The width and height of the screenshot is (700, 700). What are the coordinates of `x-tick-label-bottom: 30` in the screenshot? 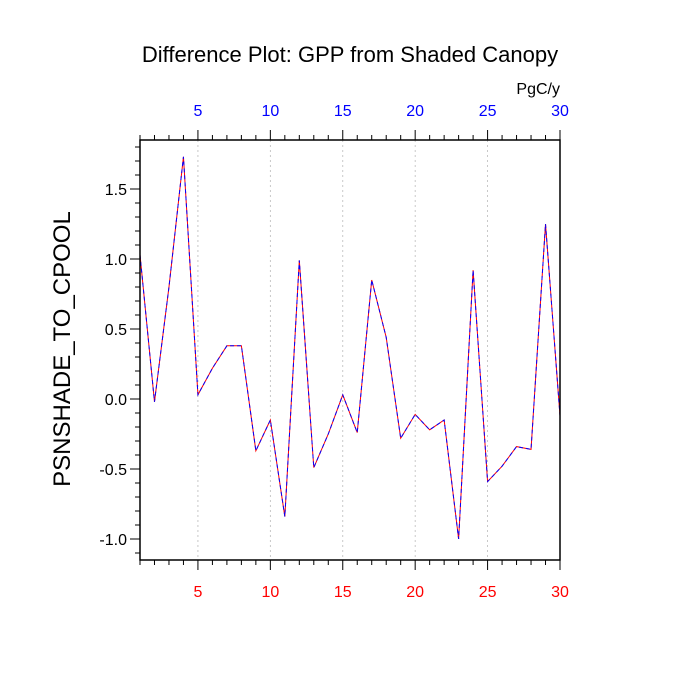 It's located at (560, 592).